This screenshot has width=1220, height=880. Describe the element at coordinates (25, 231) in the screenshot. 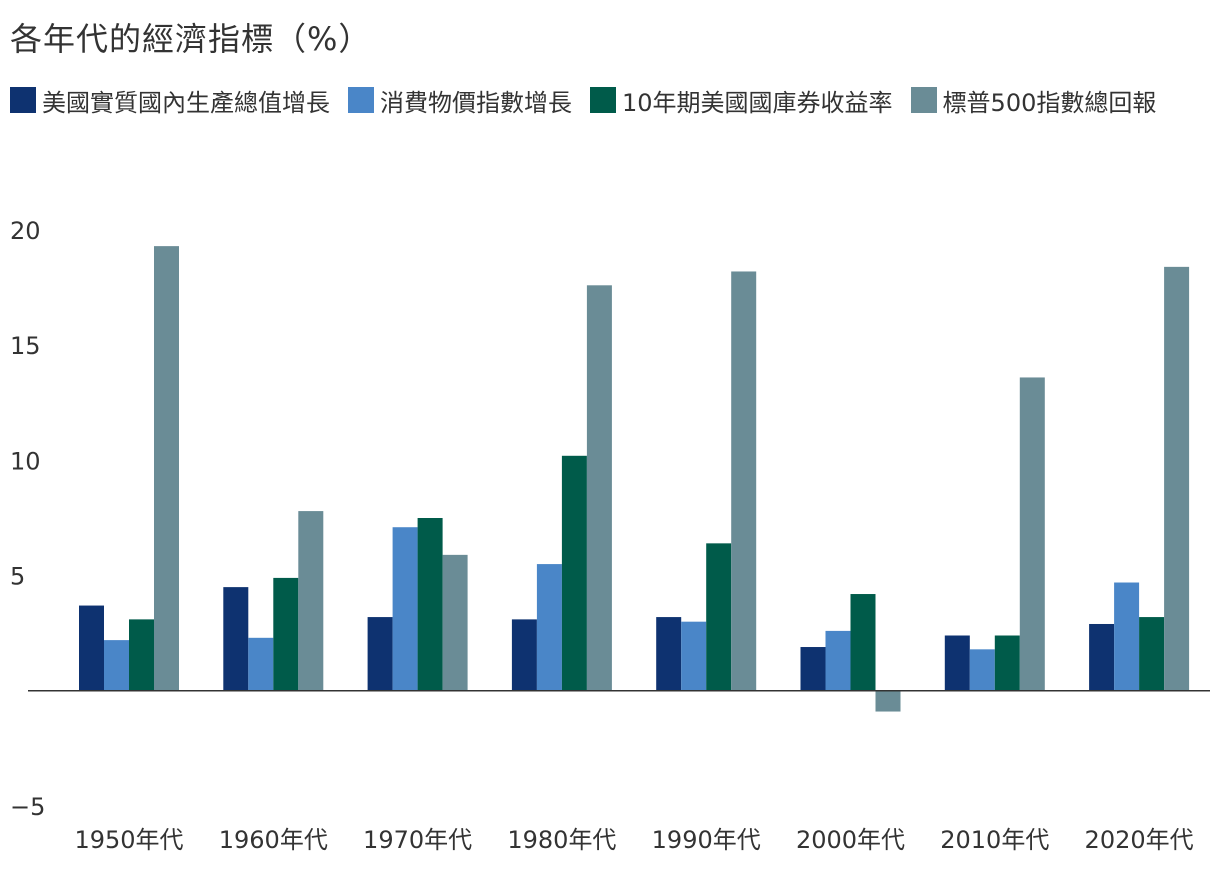

I see `y-tick-label: 20` at that location.